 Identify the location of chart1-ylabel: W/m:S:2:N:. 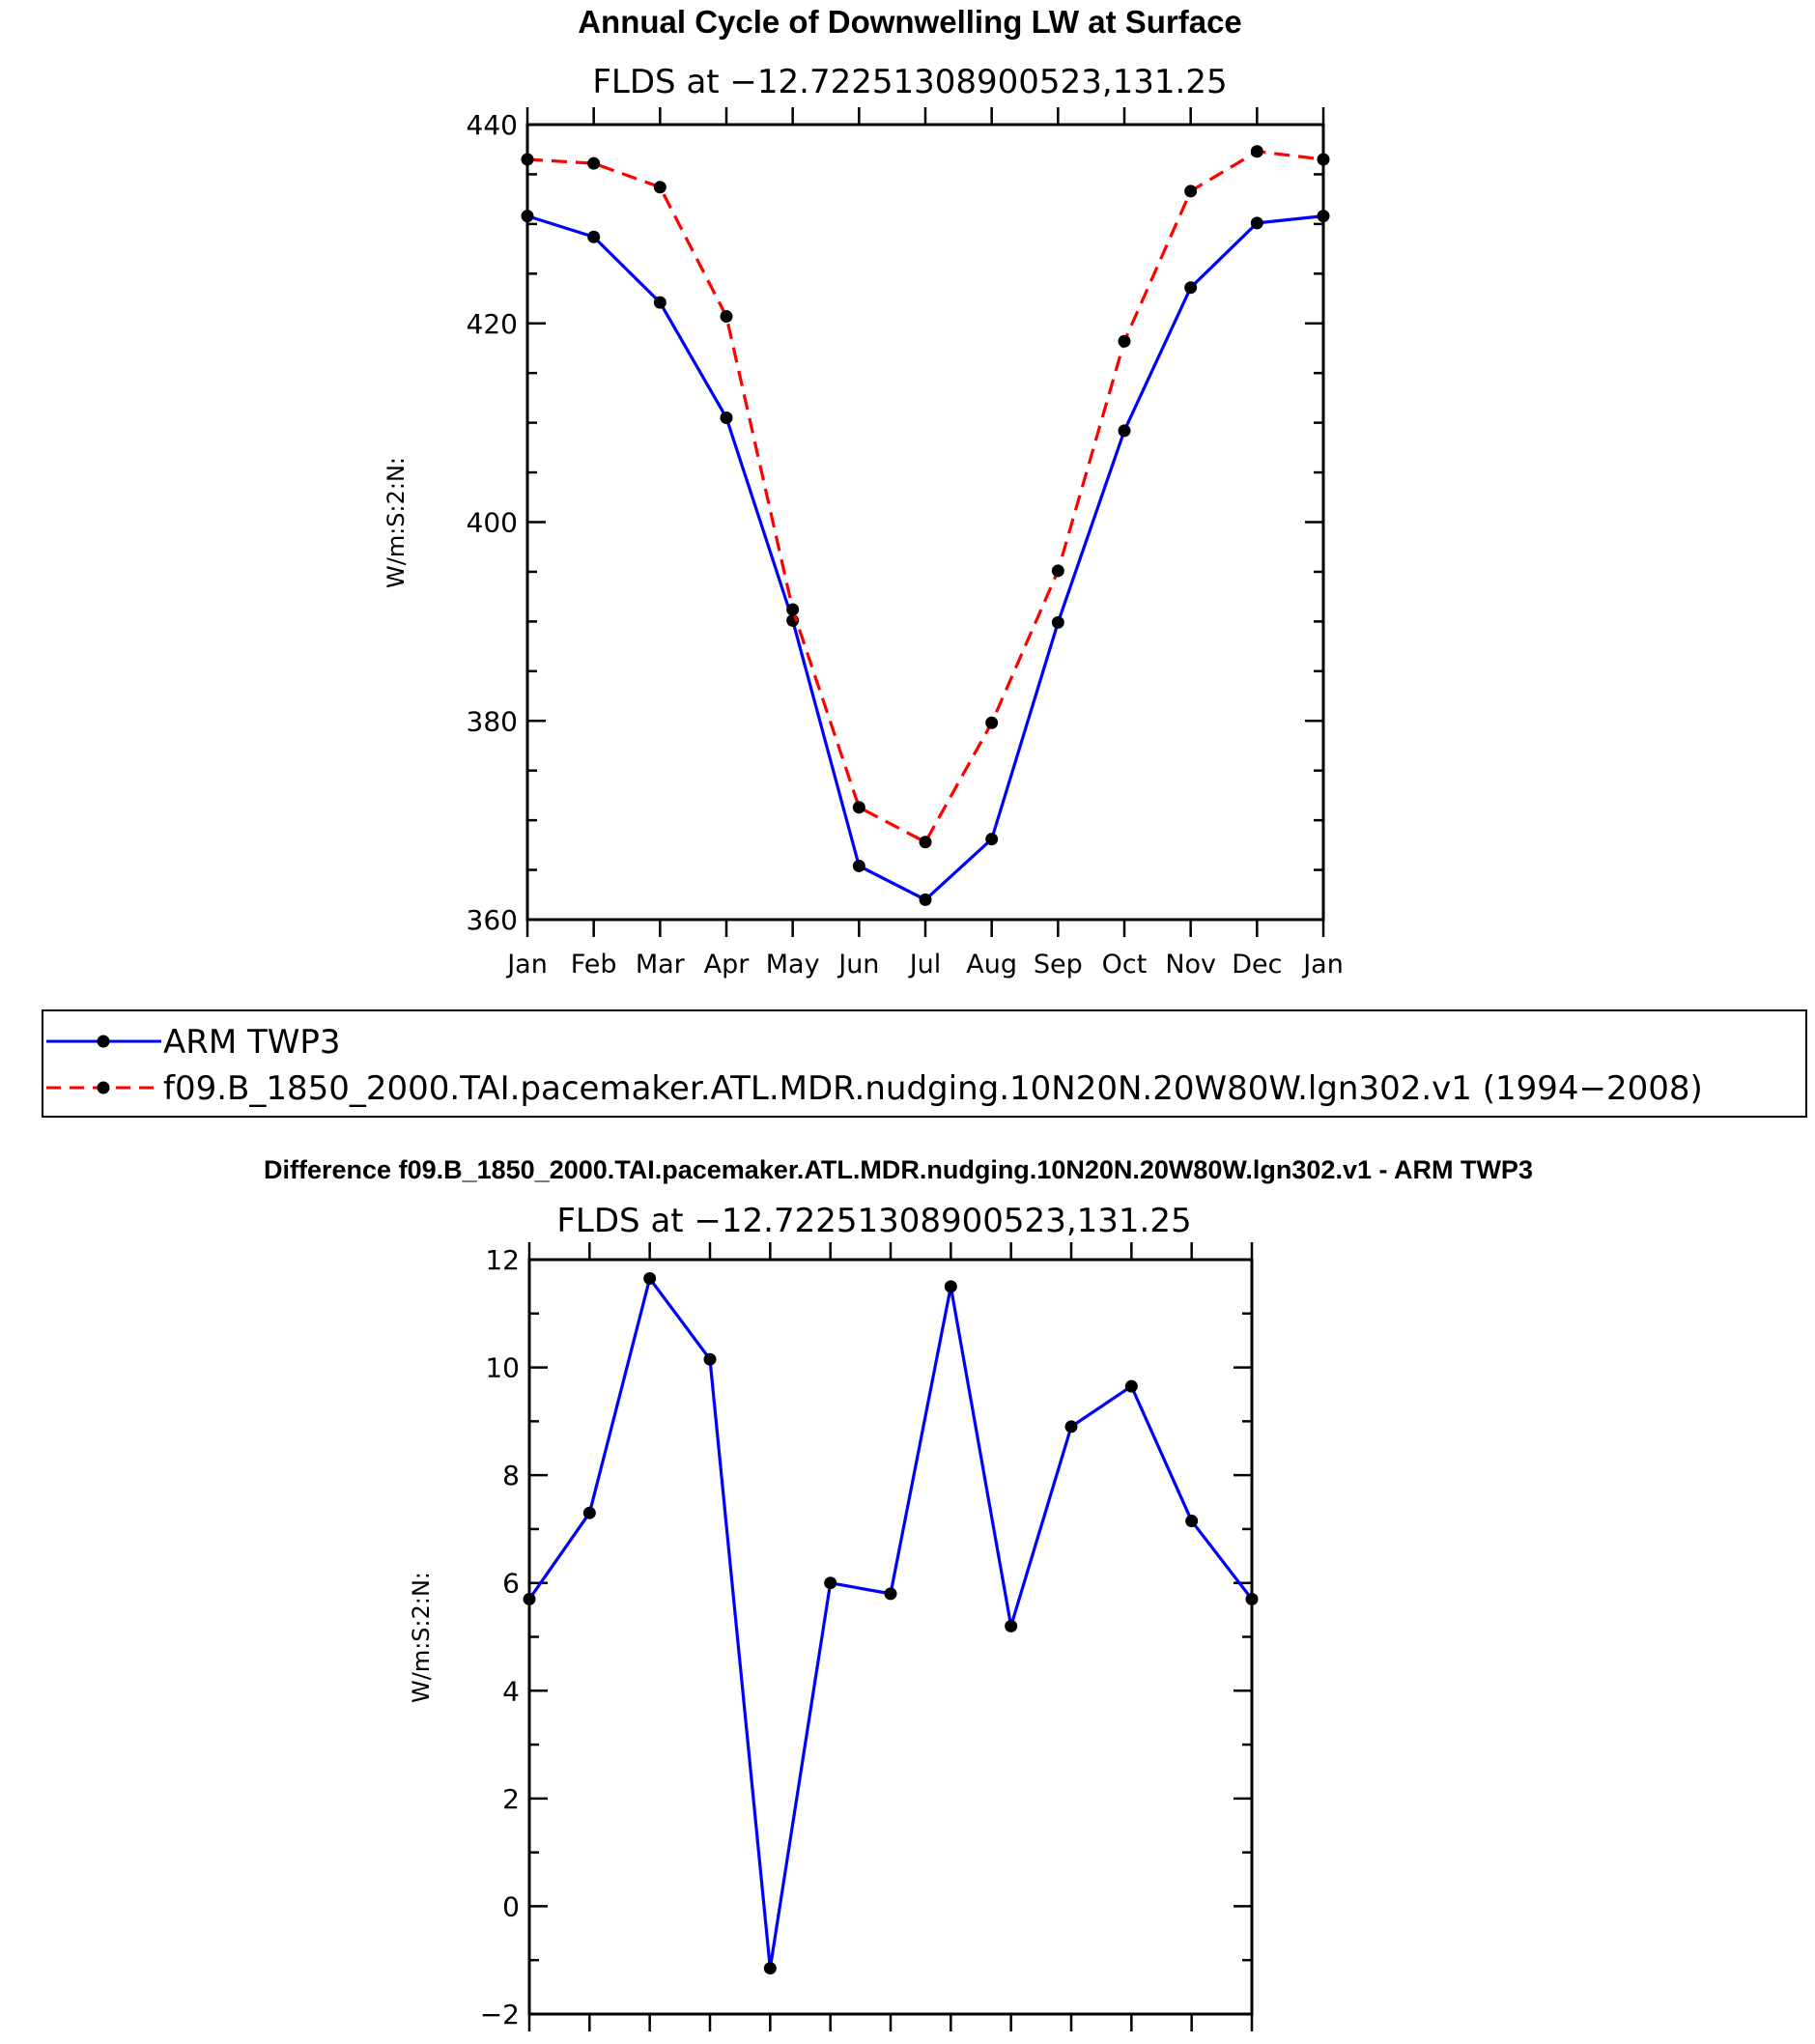
(397, 522).